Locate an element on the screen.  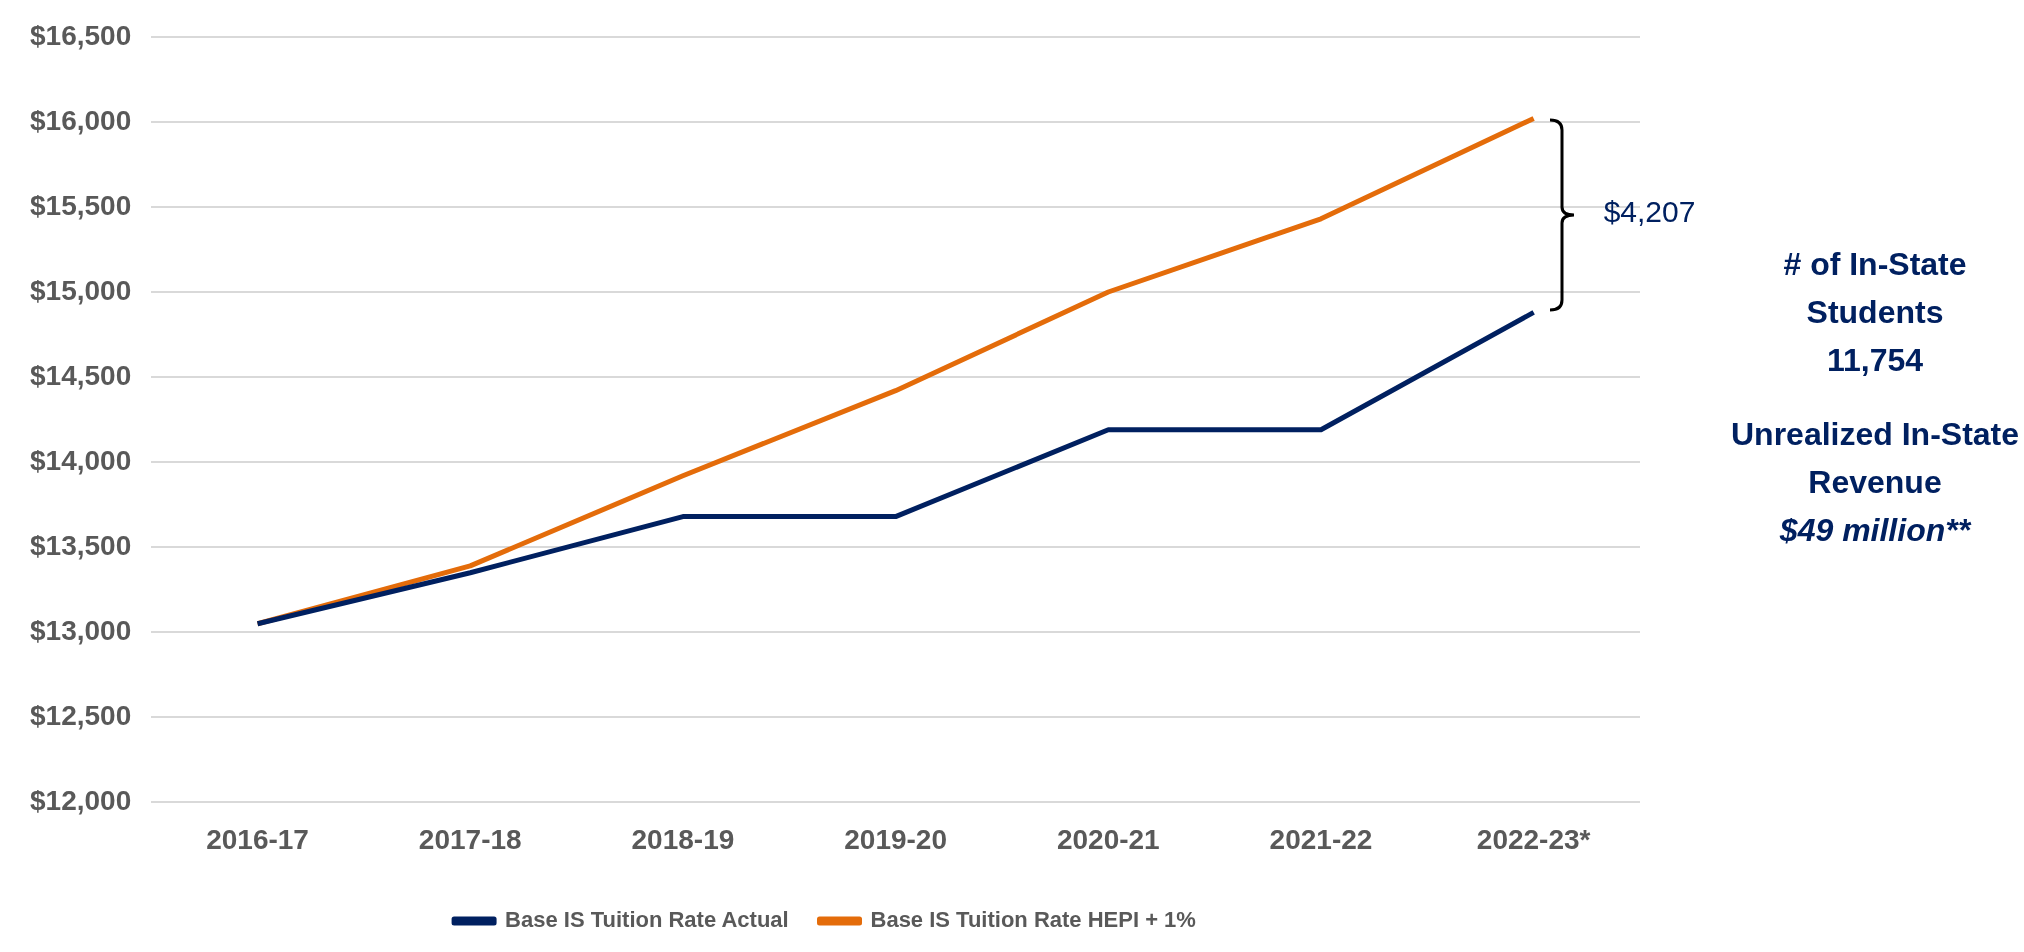
legend-label: Base IS Tuition Rate HEPI + 1% is located at coordinates (1033, 920).